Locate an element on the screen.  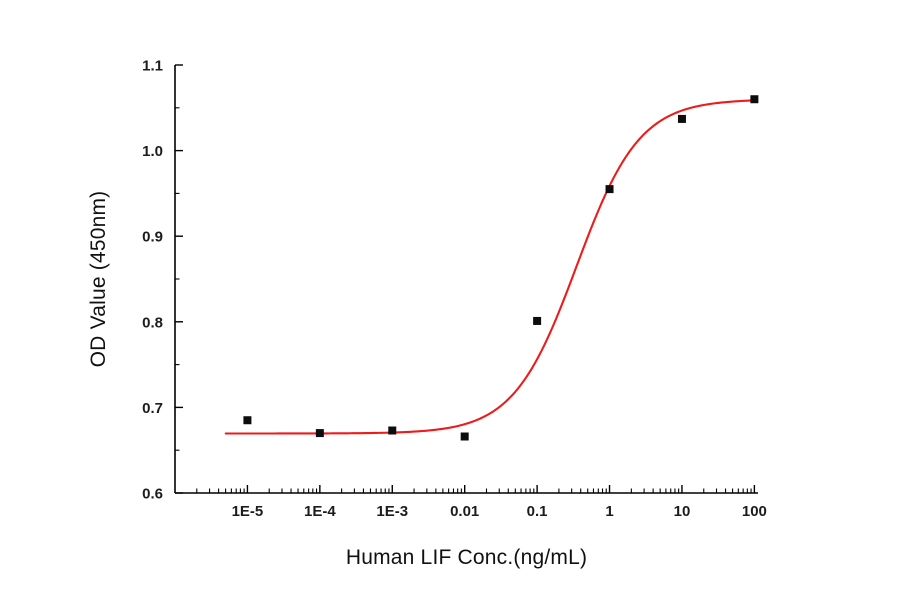
x-axis-title: Human LIF Conc.(ng/mL) is located at coordinates (466, 557).